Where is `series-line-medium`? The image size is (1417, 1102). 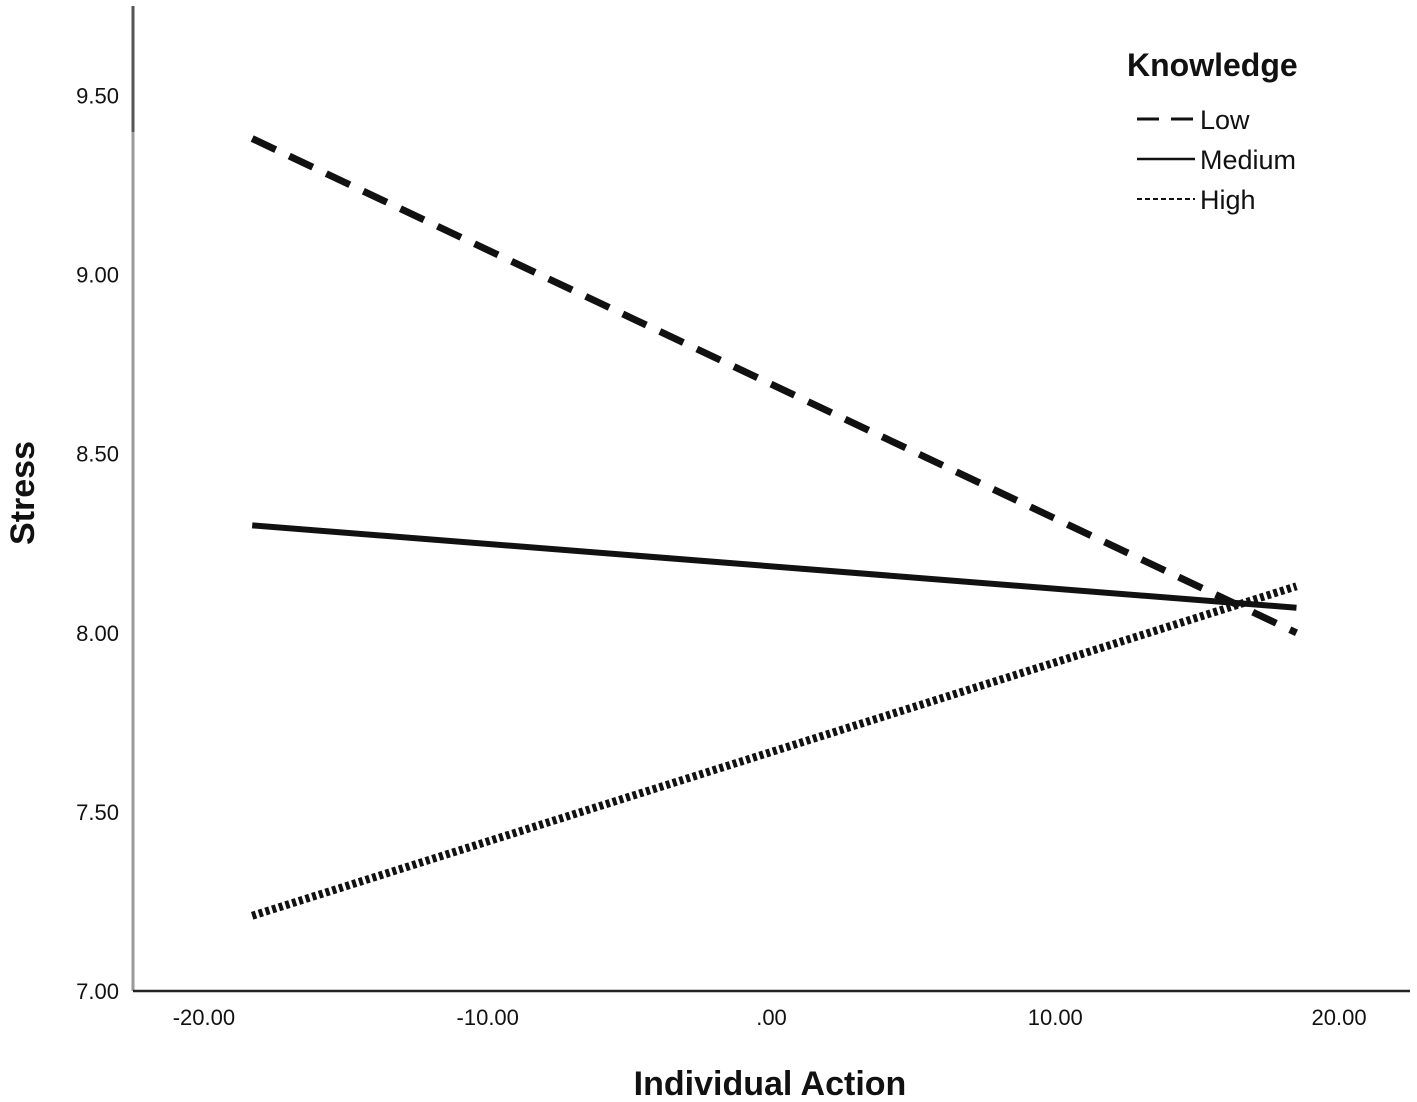 series-line-medium is located at coordinates (774, 566).